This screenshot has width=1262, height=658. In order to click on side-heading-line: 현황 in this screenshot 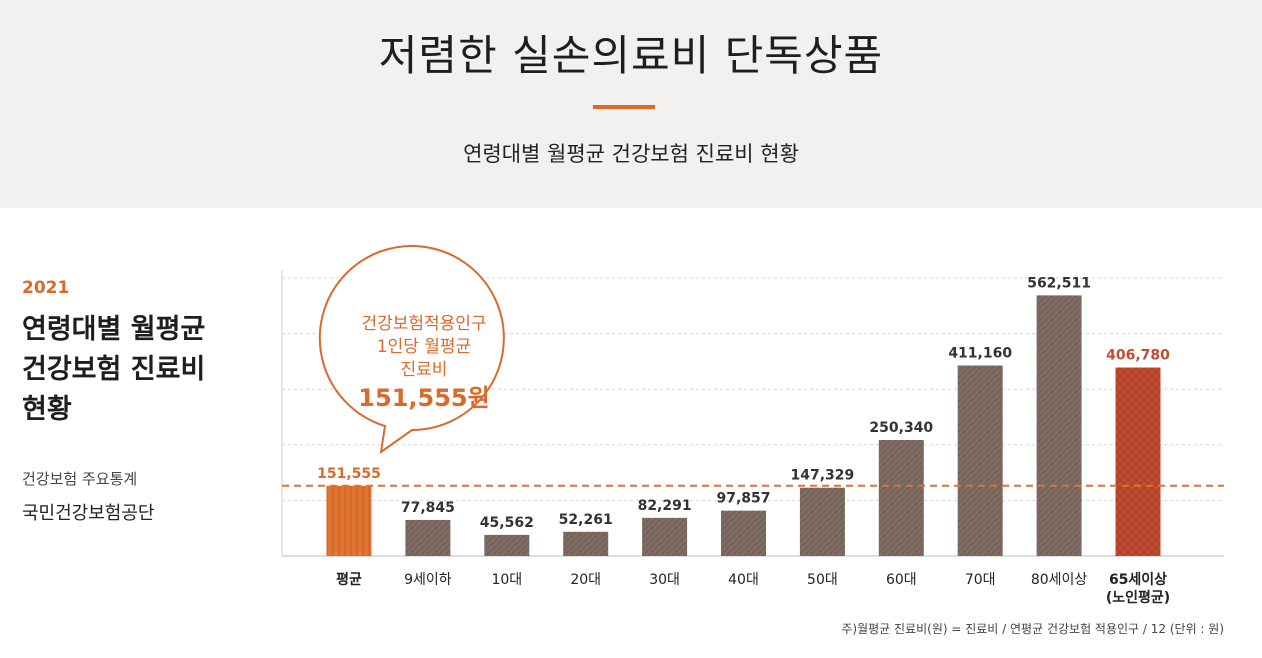, I will do `click(47, 409)`.